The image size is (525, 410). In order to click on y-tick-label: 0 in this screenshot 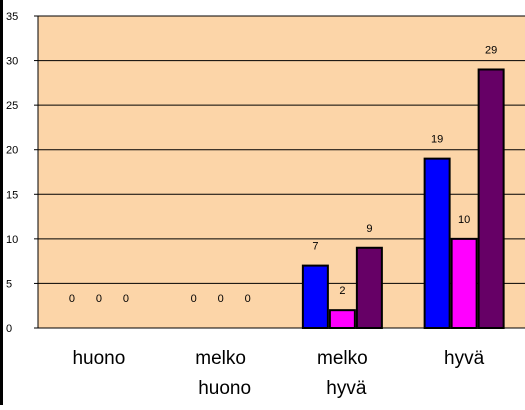, I will do `click(9, 329)`.